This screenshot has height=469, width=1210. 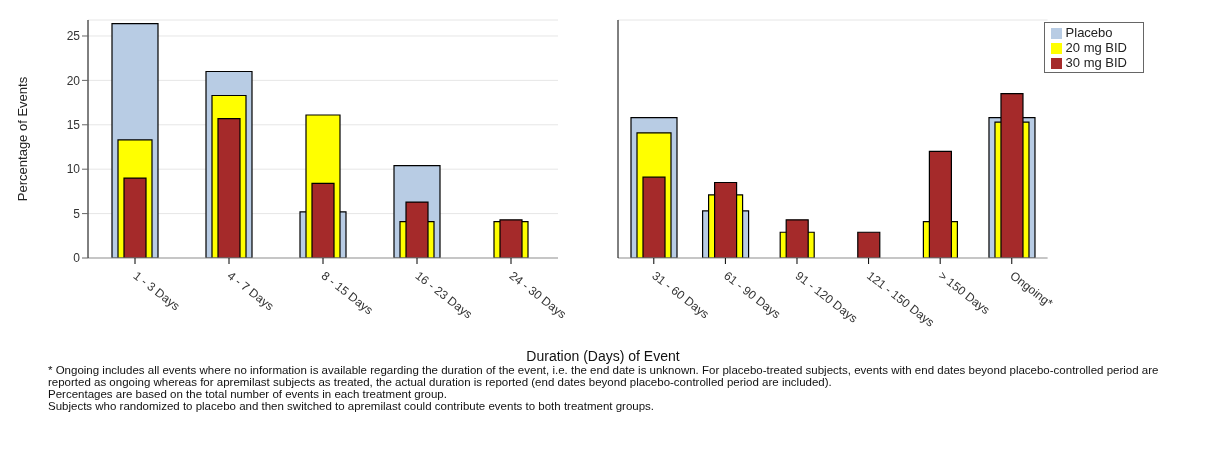 I want to click on legend-label: 30 mg BID, so click(x=1096, y=62).